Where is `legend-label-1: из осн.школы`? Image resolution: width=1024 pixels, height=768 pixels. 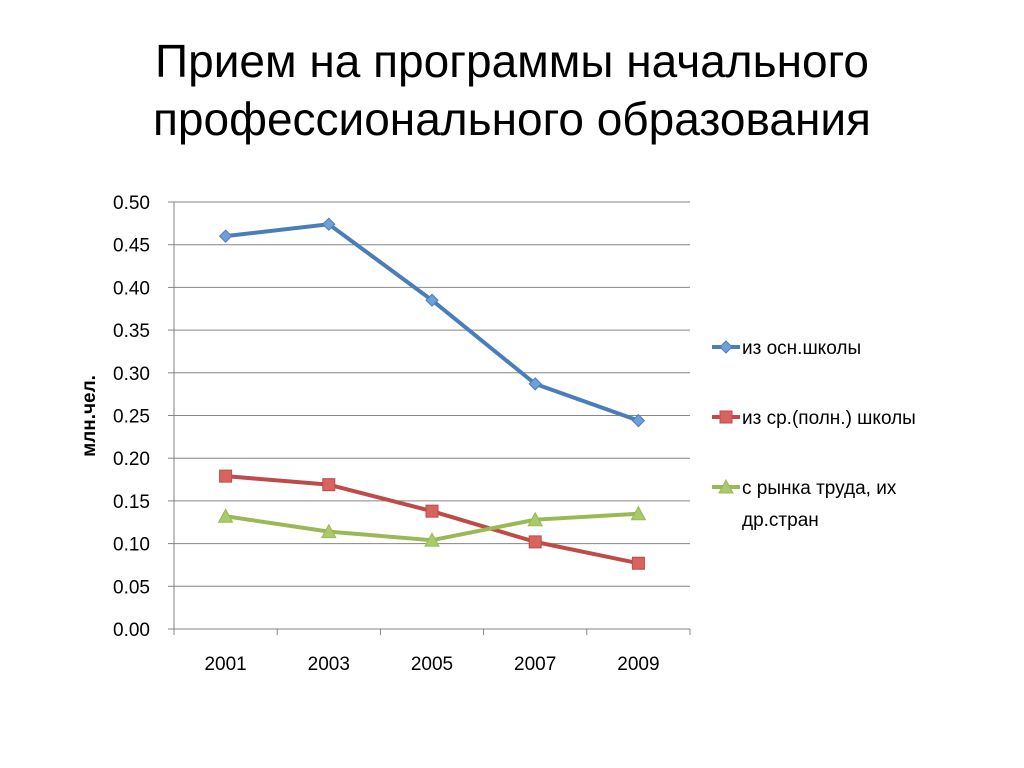 legend-label-1: из осн.школы is located at coordinates (801, 348).